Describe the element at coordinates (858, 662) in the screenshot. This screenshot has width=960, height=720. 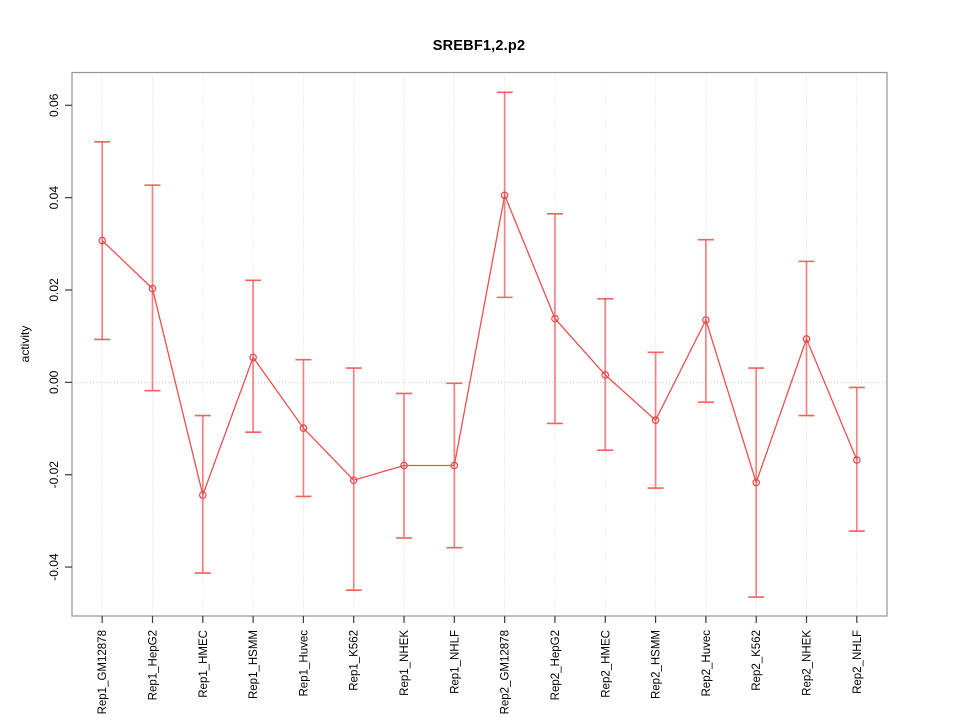
I see `x-tick-label: Rep2_NHLF` at that location.